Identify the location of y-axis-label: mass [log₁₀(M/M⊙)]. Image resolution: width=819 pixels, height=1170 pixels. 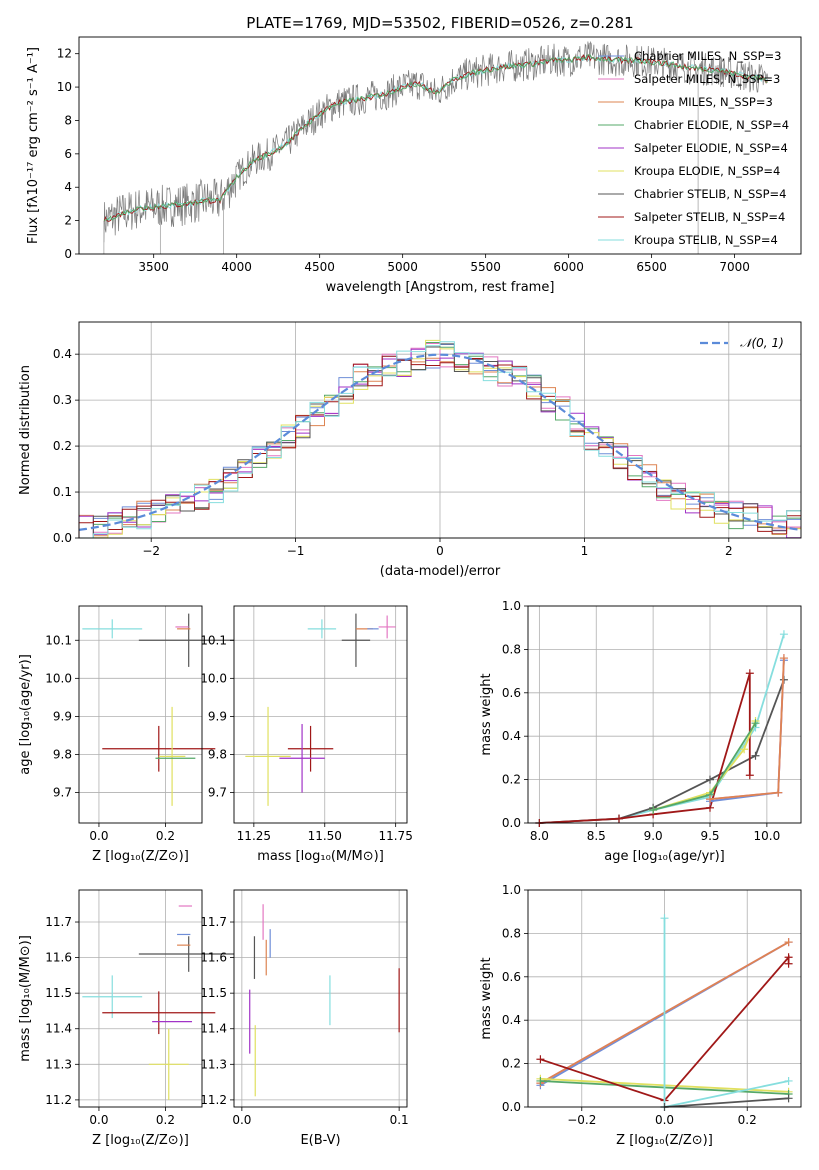
(25, 998).